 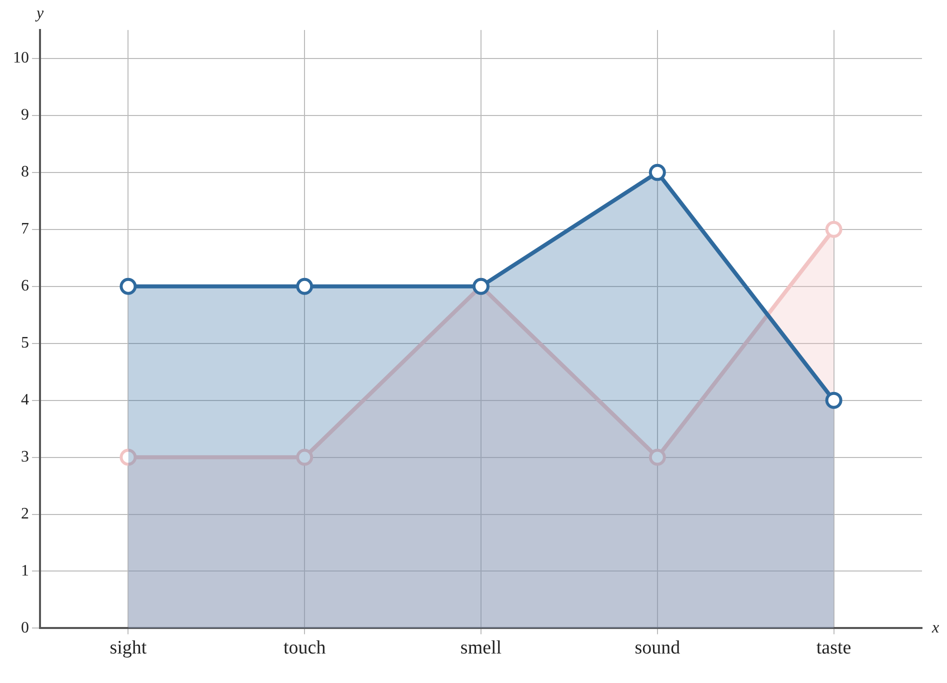 What do you see at coordinates (25, 229) in the screenshot?
I see `y-tick-label: 7` at bounding box center [25, 229].